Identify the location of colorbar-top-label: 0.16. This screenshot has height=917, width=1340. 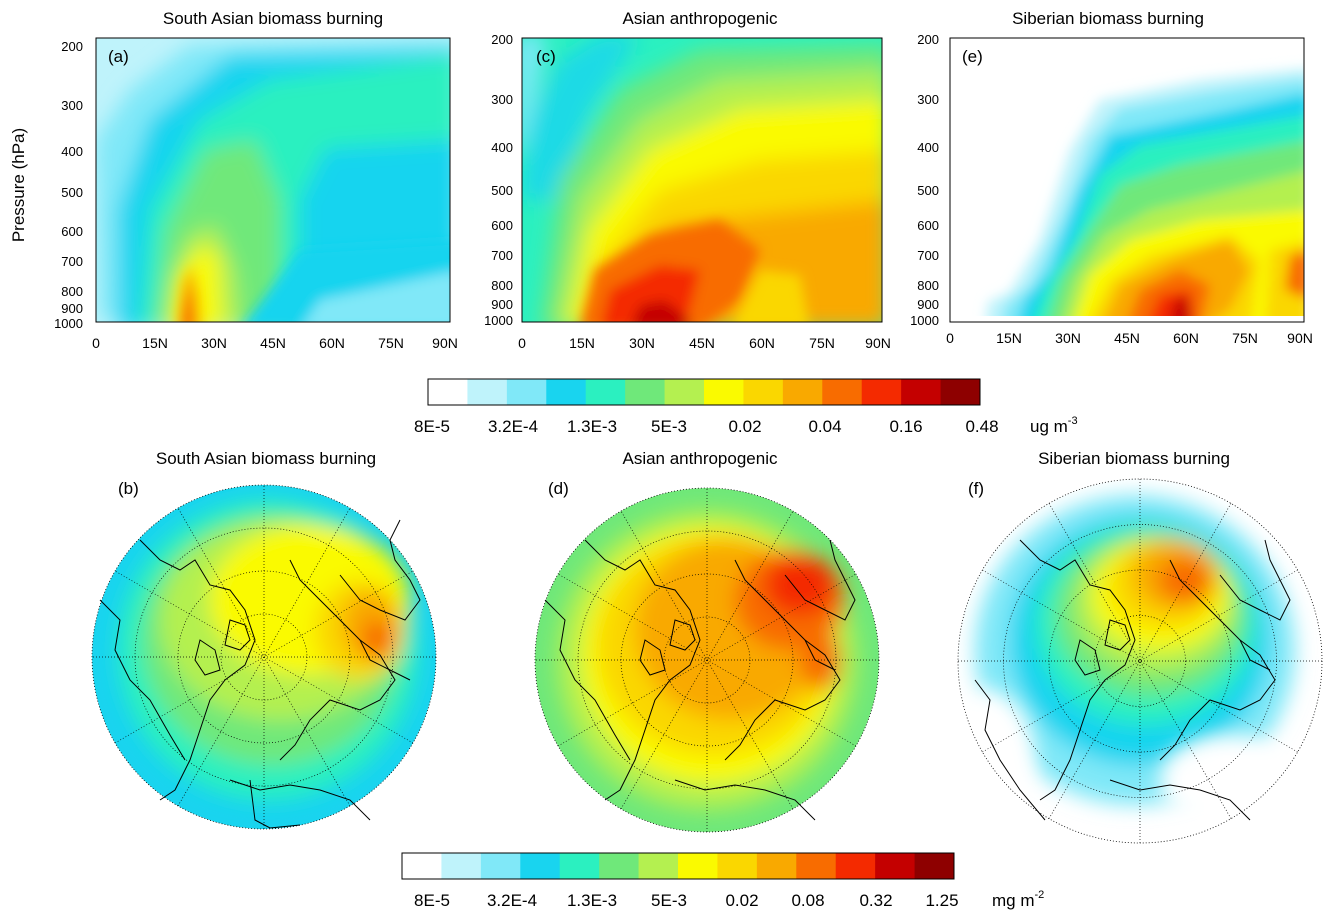
(905, 426).